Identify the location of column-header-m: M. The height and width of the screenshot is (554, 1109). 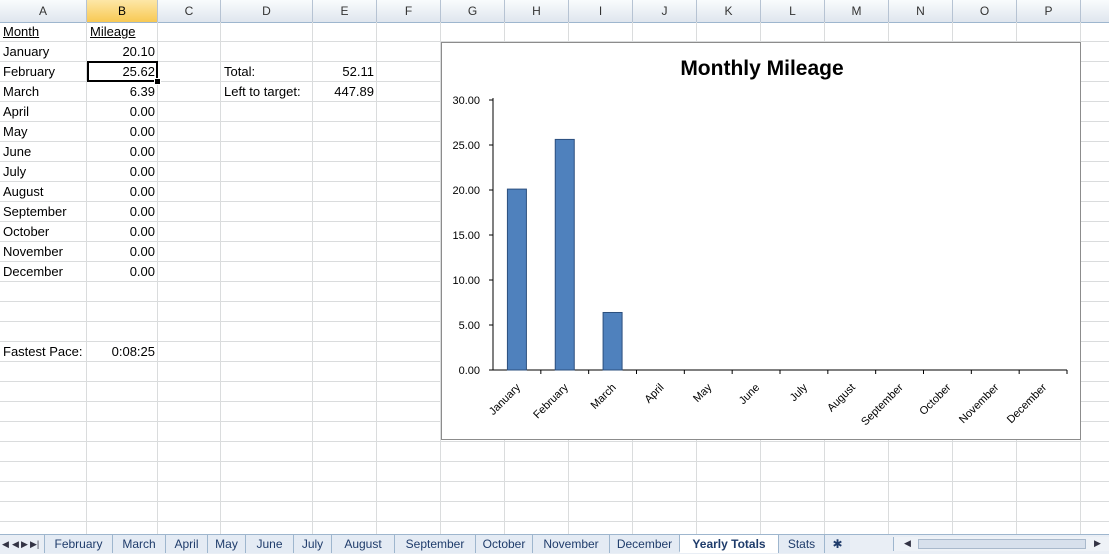
(857, 11).